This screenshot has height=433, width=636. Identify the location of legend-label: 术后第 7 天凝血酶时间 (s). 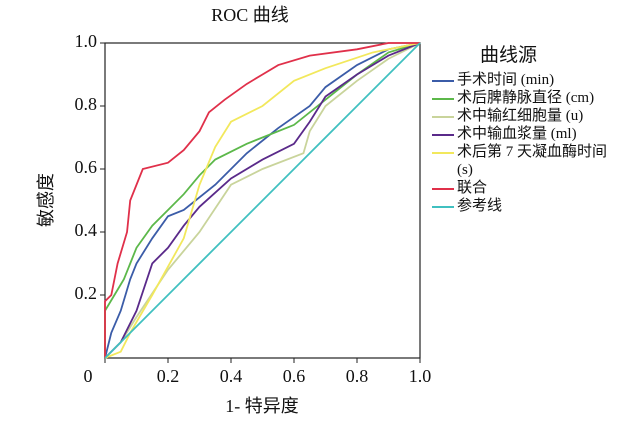
(532, 161).